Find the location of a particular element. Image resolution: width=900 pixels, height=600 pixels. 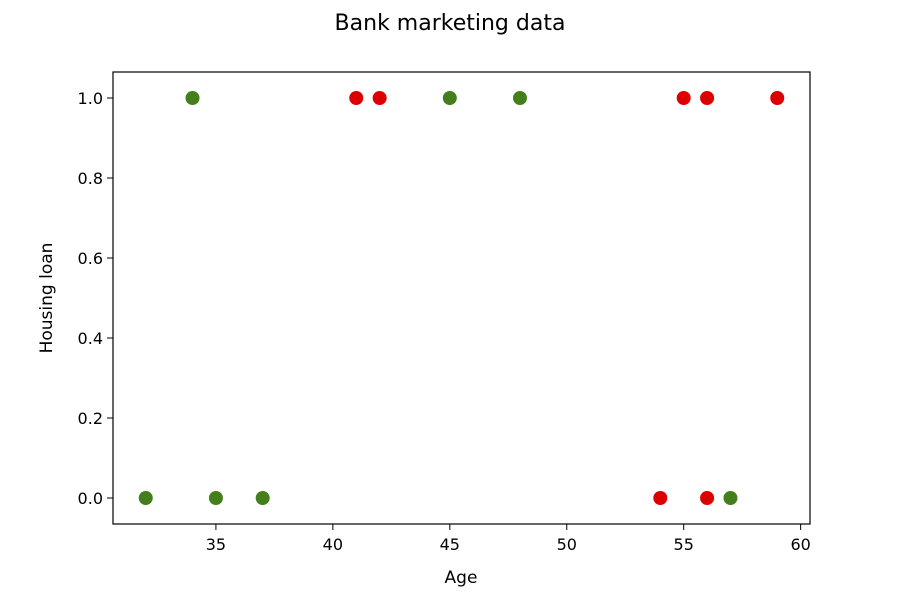

x-tick-label: 40 is located at coordinates (333, 544).